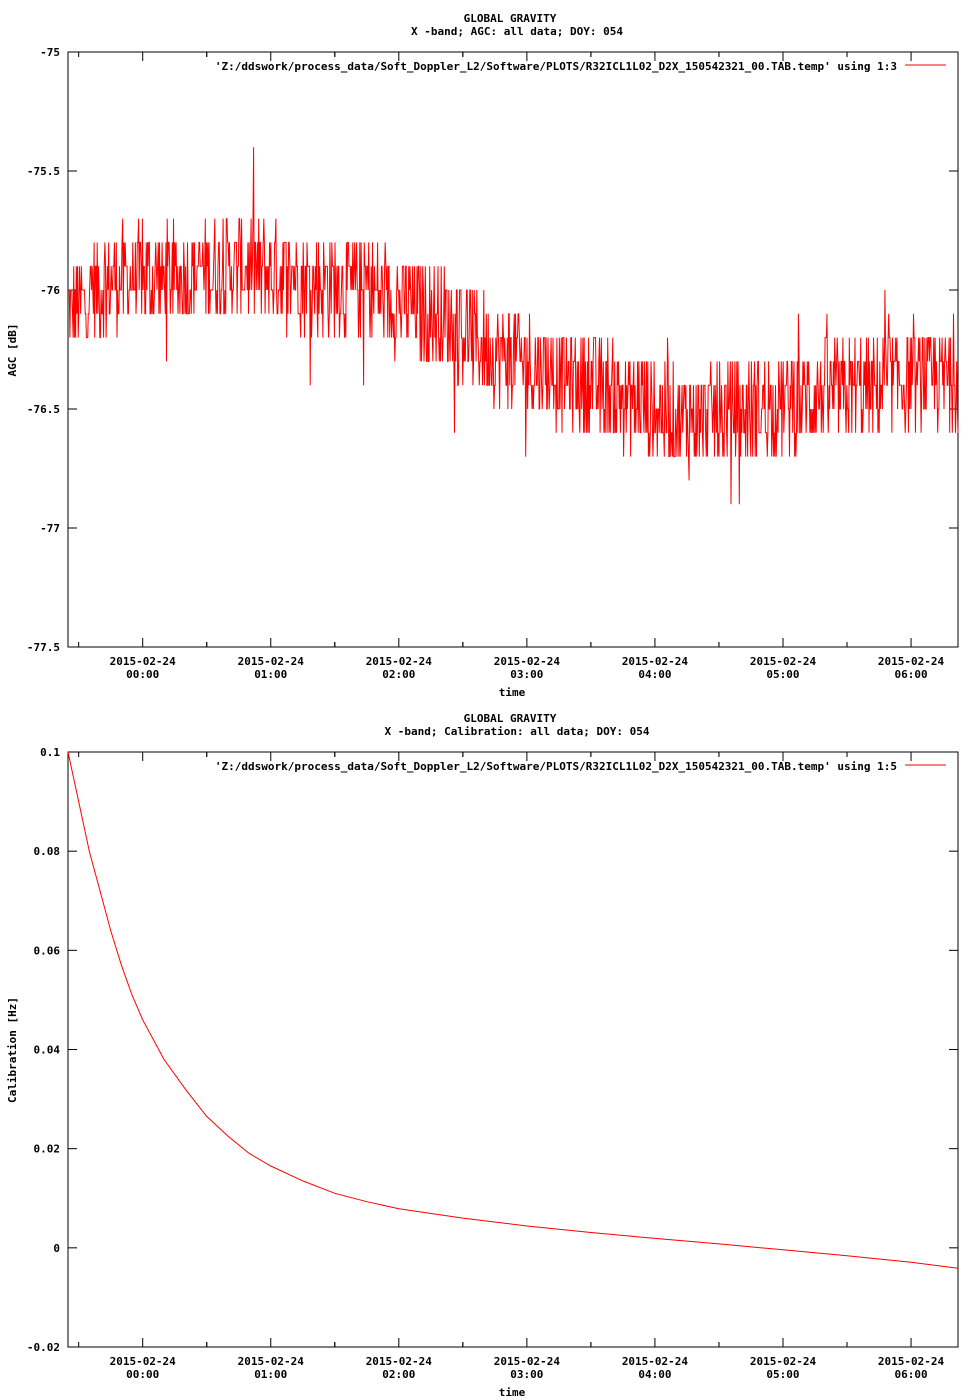 The image size is (980, 1400). What do you see at coordinates (43, 1347) in the screenshot?
I see `y-tick-label: -0.02` at bounding box center [43, 1347].